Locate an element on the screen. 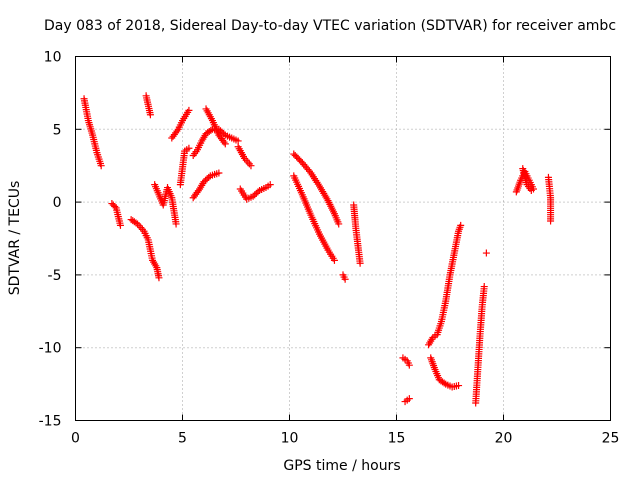  x-tick-label: 10 is located at coordinates (290, 439).